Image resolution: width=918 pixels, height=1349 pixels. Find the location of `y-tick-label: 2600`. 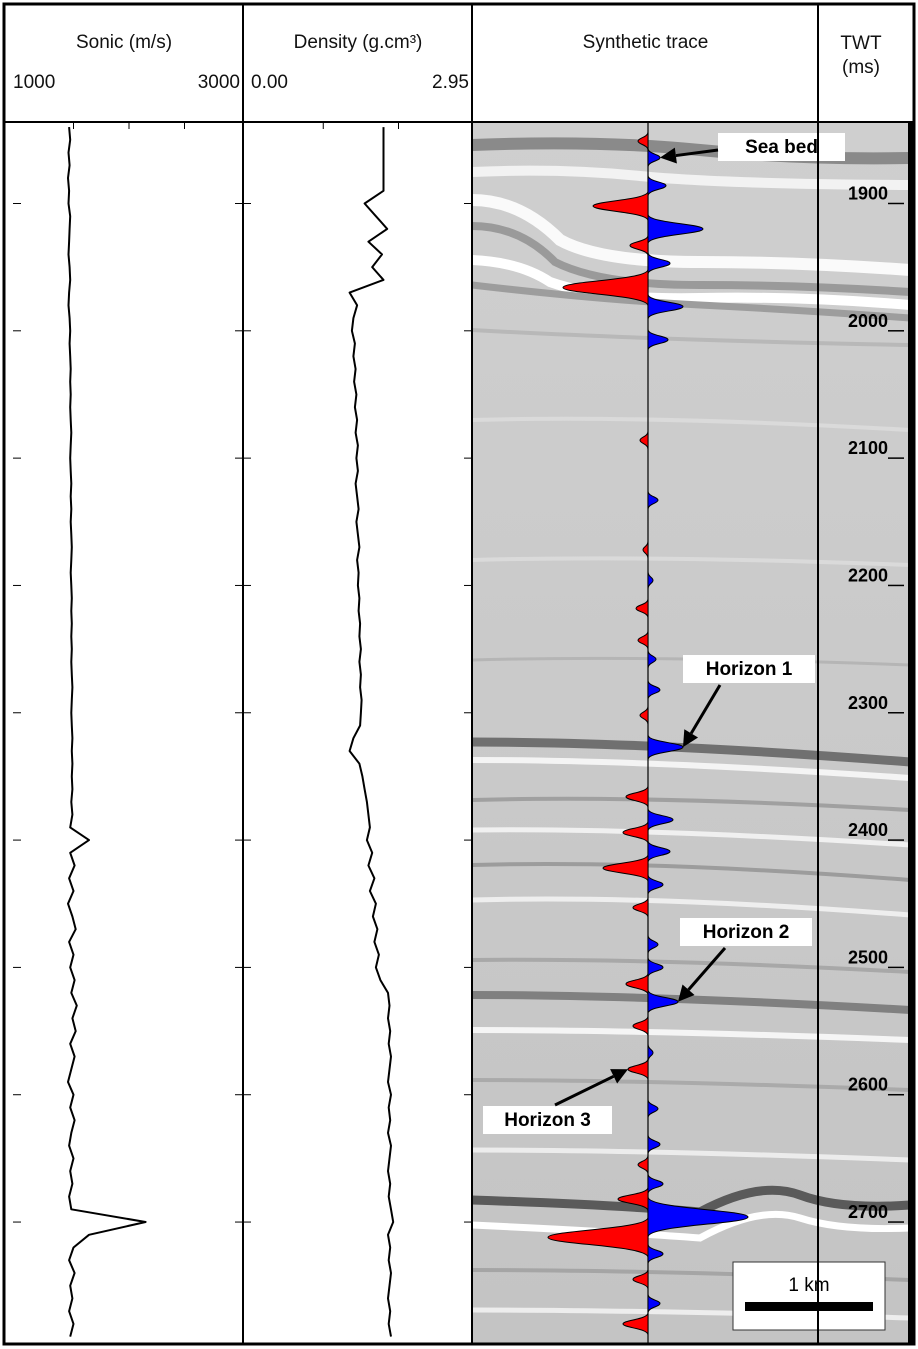

y-tick-label: 2600 is located at coordinates (868, 1085).